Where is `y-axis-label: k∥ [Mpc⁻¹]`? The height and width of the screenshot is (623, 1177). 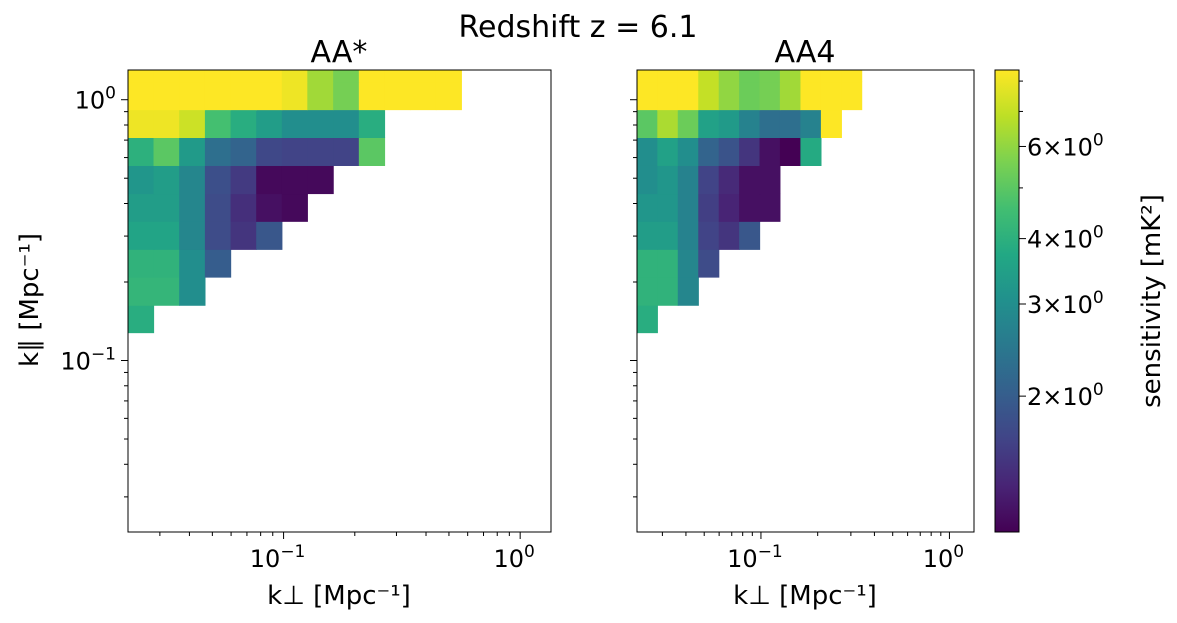
y-axis-label: k∥ [Mpc⁻¹] is located at coordinates (30, 300).